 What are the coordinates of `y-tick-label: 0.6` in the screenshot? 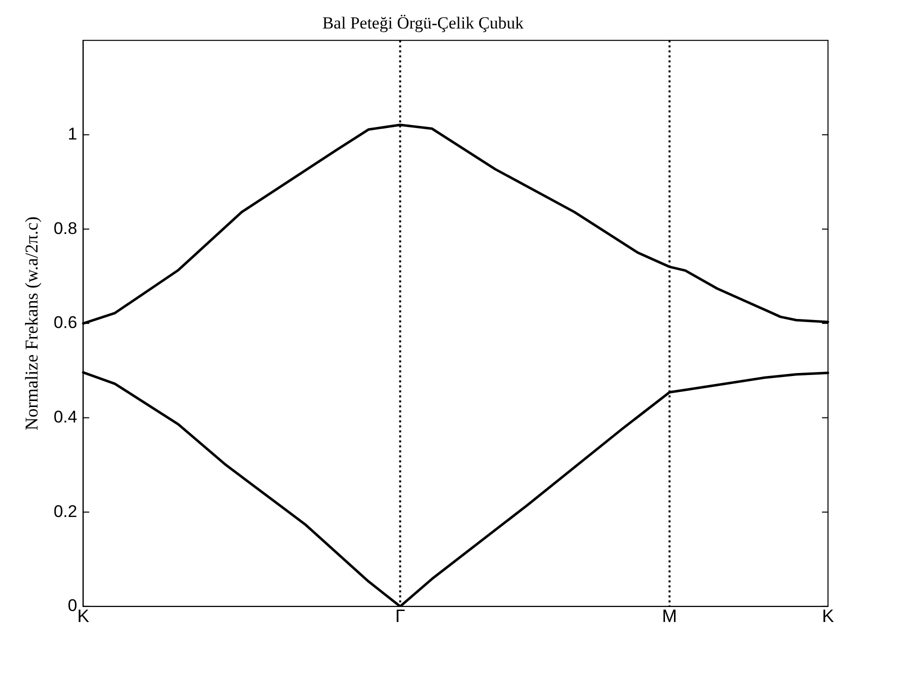 It's located at (66, 322).